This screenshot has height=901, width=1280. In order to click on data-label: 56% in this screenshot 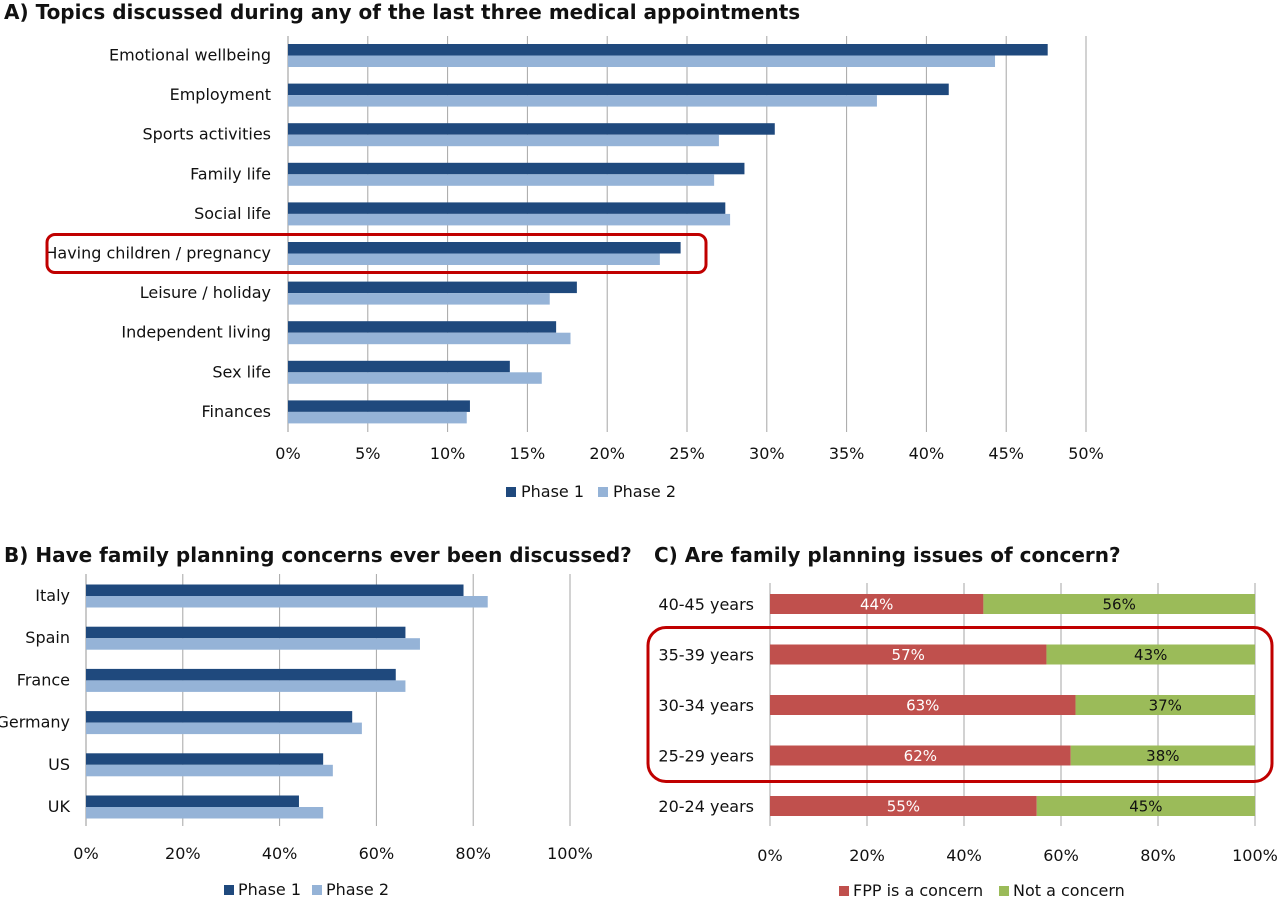, I will do `click(1119, 605)`.